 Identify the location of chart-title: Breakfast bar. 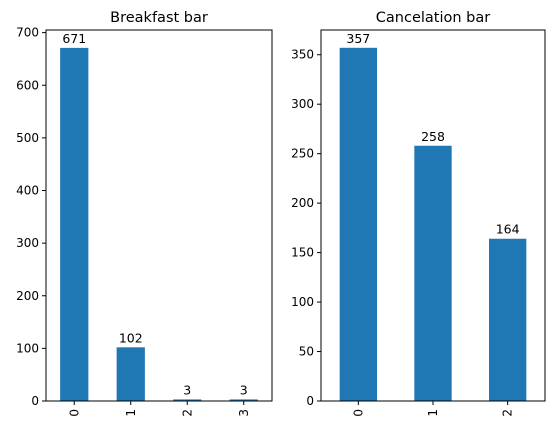
(159, 18).